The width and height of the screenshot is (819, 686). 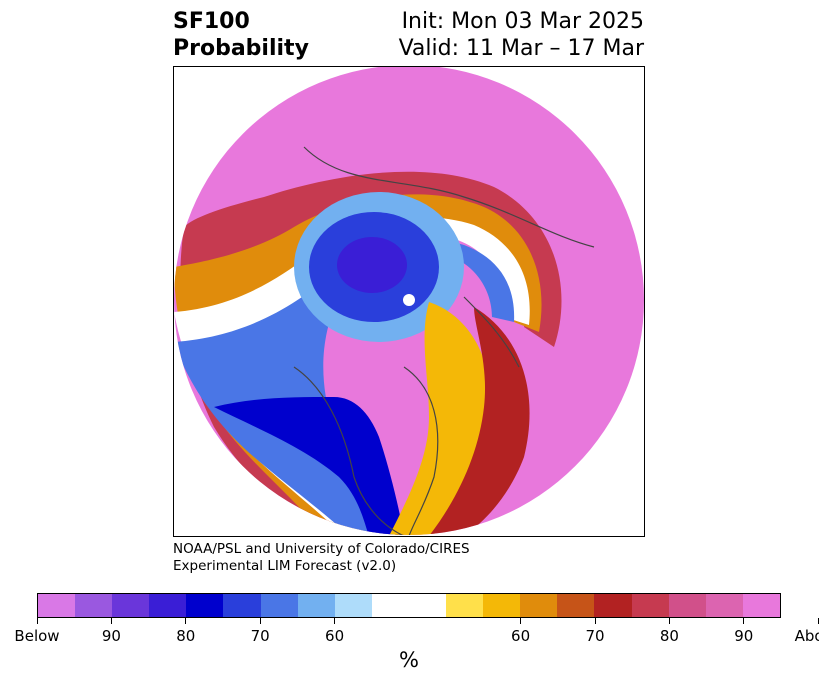 What do you see at coordinates (309, 466) in the screenshot?
I see `west-us-blue-core` at bounding box center [309, 466].